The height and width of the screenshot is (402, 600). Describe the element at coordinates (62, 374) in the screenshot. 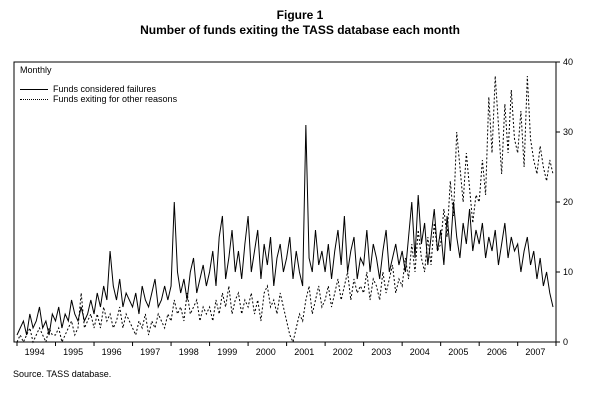

I see `source-note: Source. TASS database.` at that location.